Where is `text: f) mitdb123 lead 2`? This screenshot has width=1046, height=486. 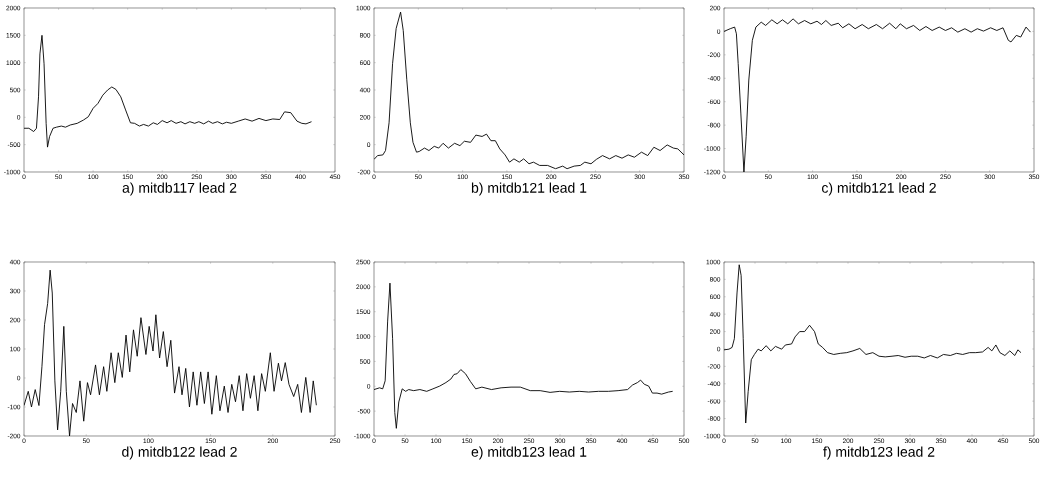
text: f) mitdb123 lead 2 is located at coordinates (879, 453).